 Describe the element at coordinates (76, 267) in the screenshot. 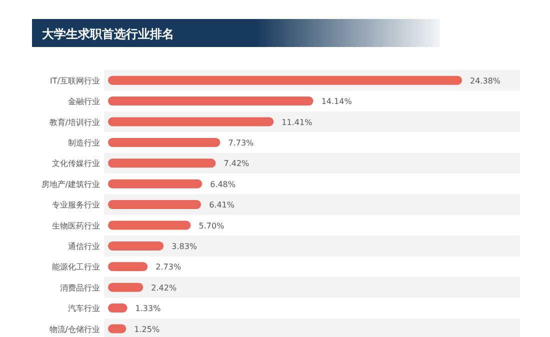

I see `y-tick-label: 能源化工行业` at that location.